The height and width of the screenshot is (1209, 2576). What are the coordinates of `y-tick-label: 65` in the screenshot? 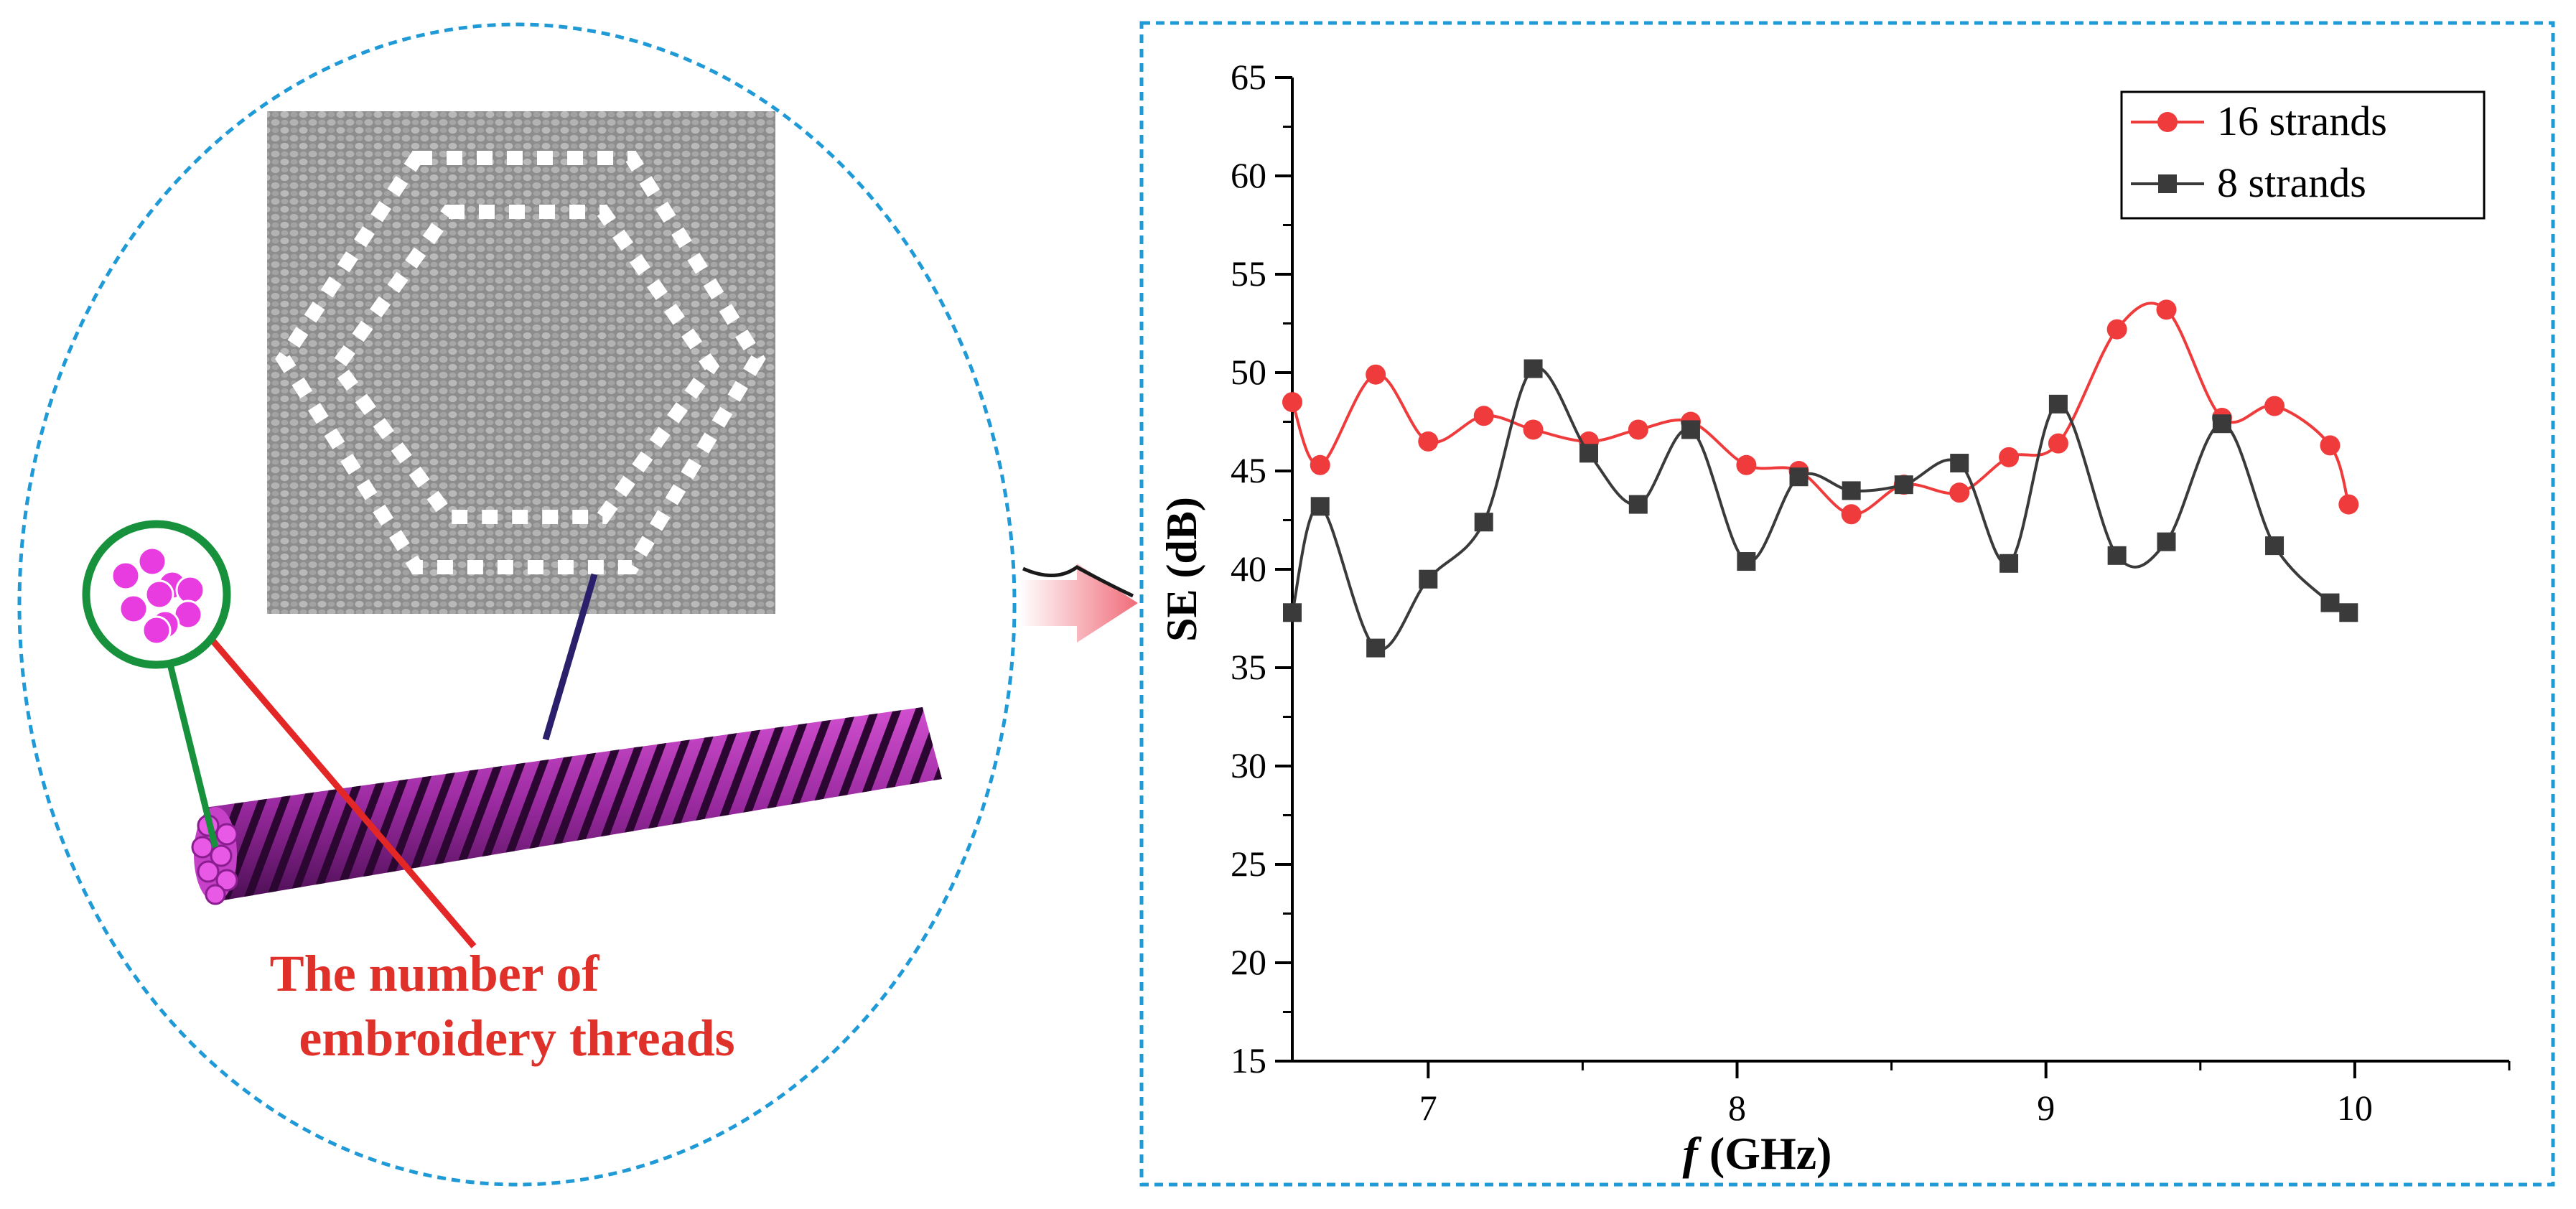 It's located at (1248, 77).